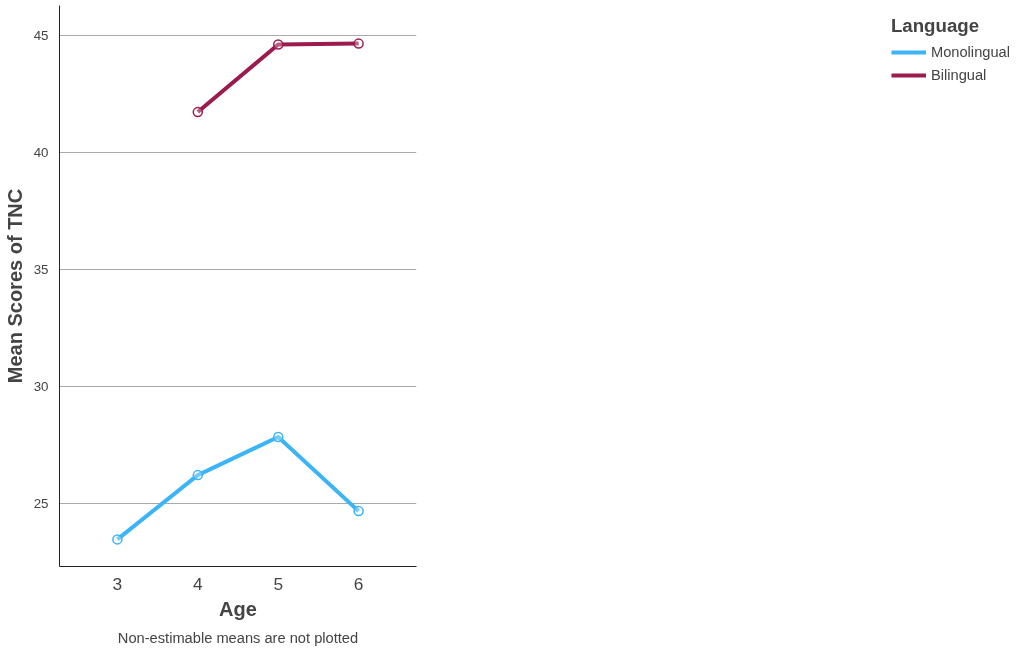 This screenshot has width=1026, height=655. Describe the element at coordinates (41, 153) in the screenshot. I see `y-tick-label: 40` at that location.